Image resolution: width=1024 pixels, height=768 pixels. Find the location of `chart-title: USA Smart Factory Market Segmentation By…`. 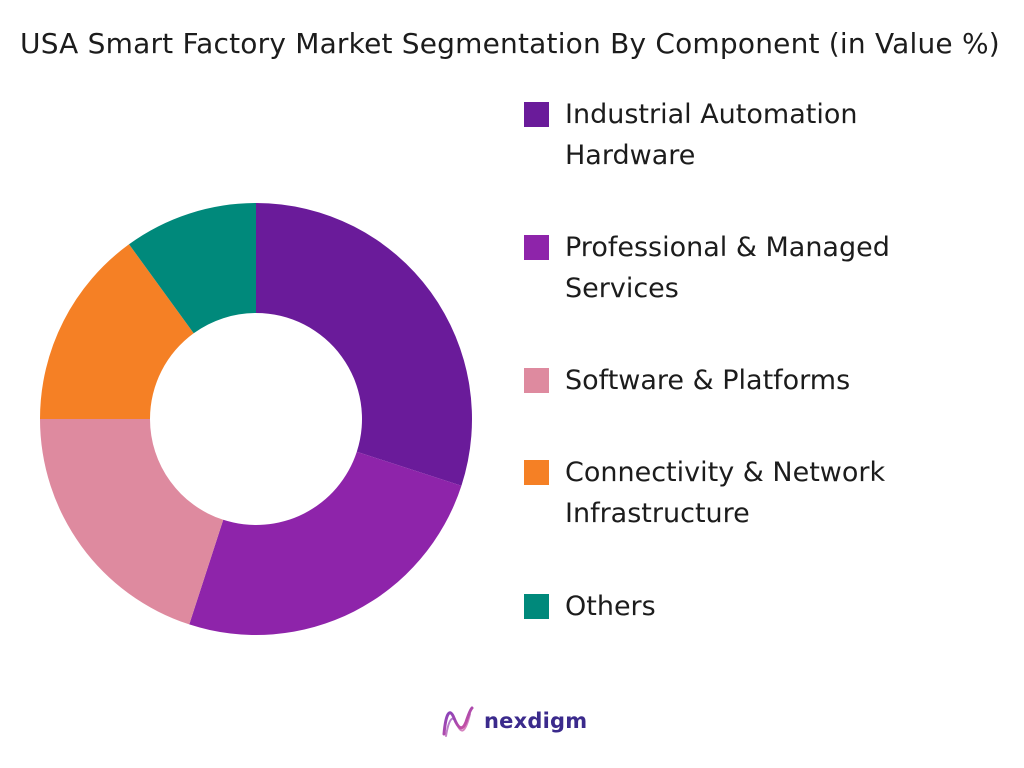

chart-title: USA Smart Factory Market Segmentation By… is located at coordinates (510, 43).